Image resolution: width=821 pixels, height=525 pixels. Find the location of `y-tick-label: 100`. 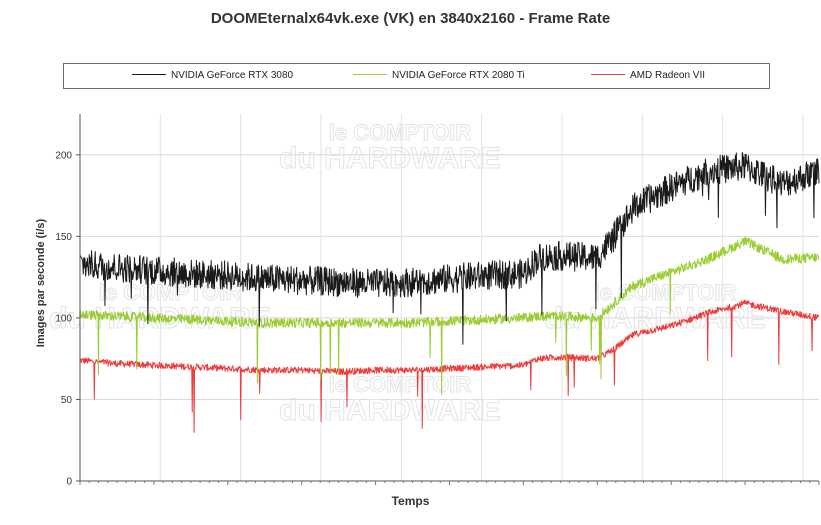

y-tick-label: 100 is located at coordinates (63, 318).